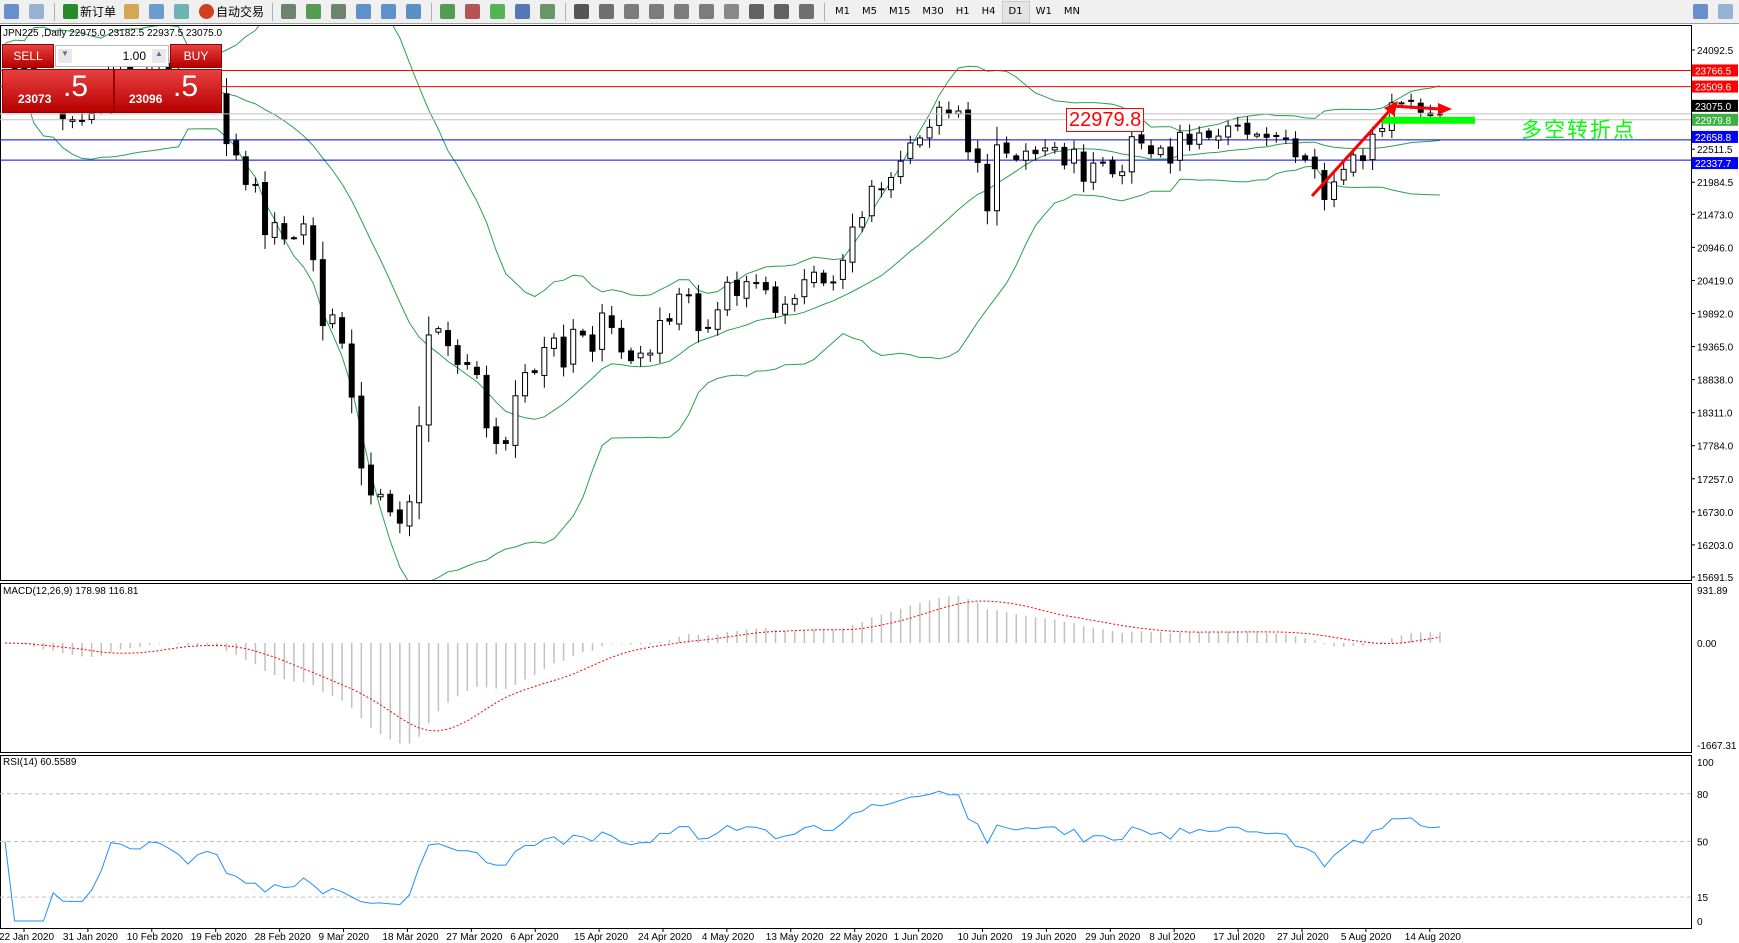  I want to click on decrease-lot-button: ▼, so click(65, 56).